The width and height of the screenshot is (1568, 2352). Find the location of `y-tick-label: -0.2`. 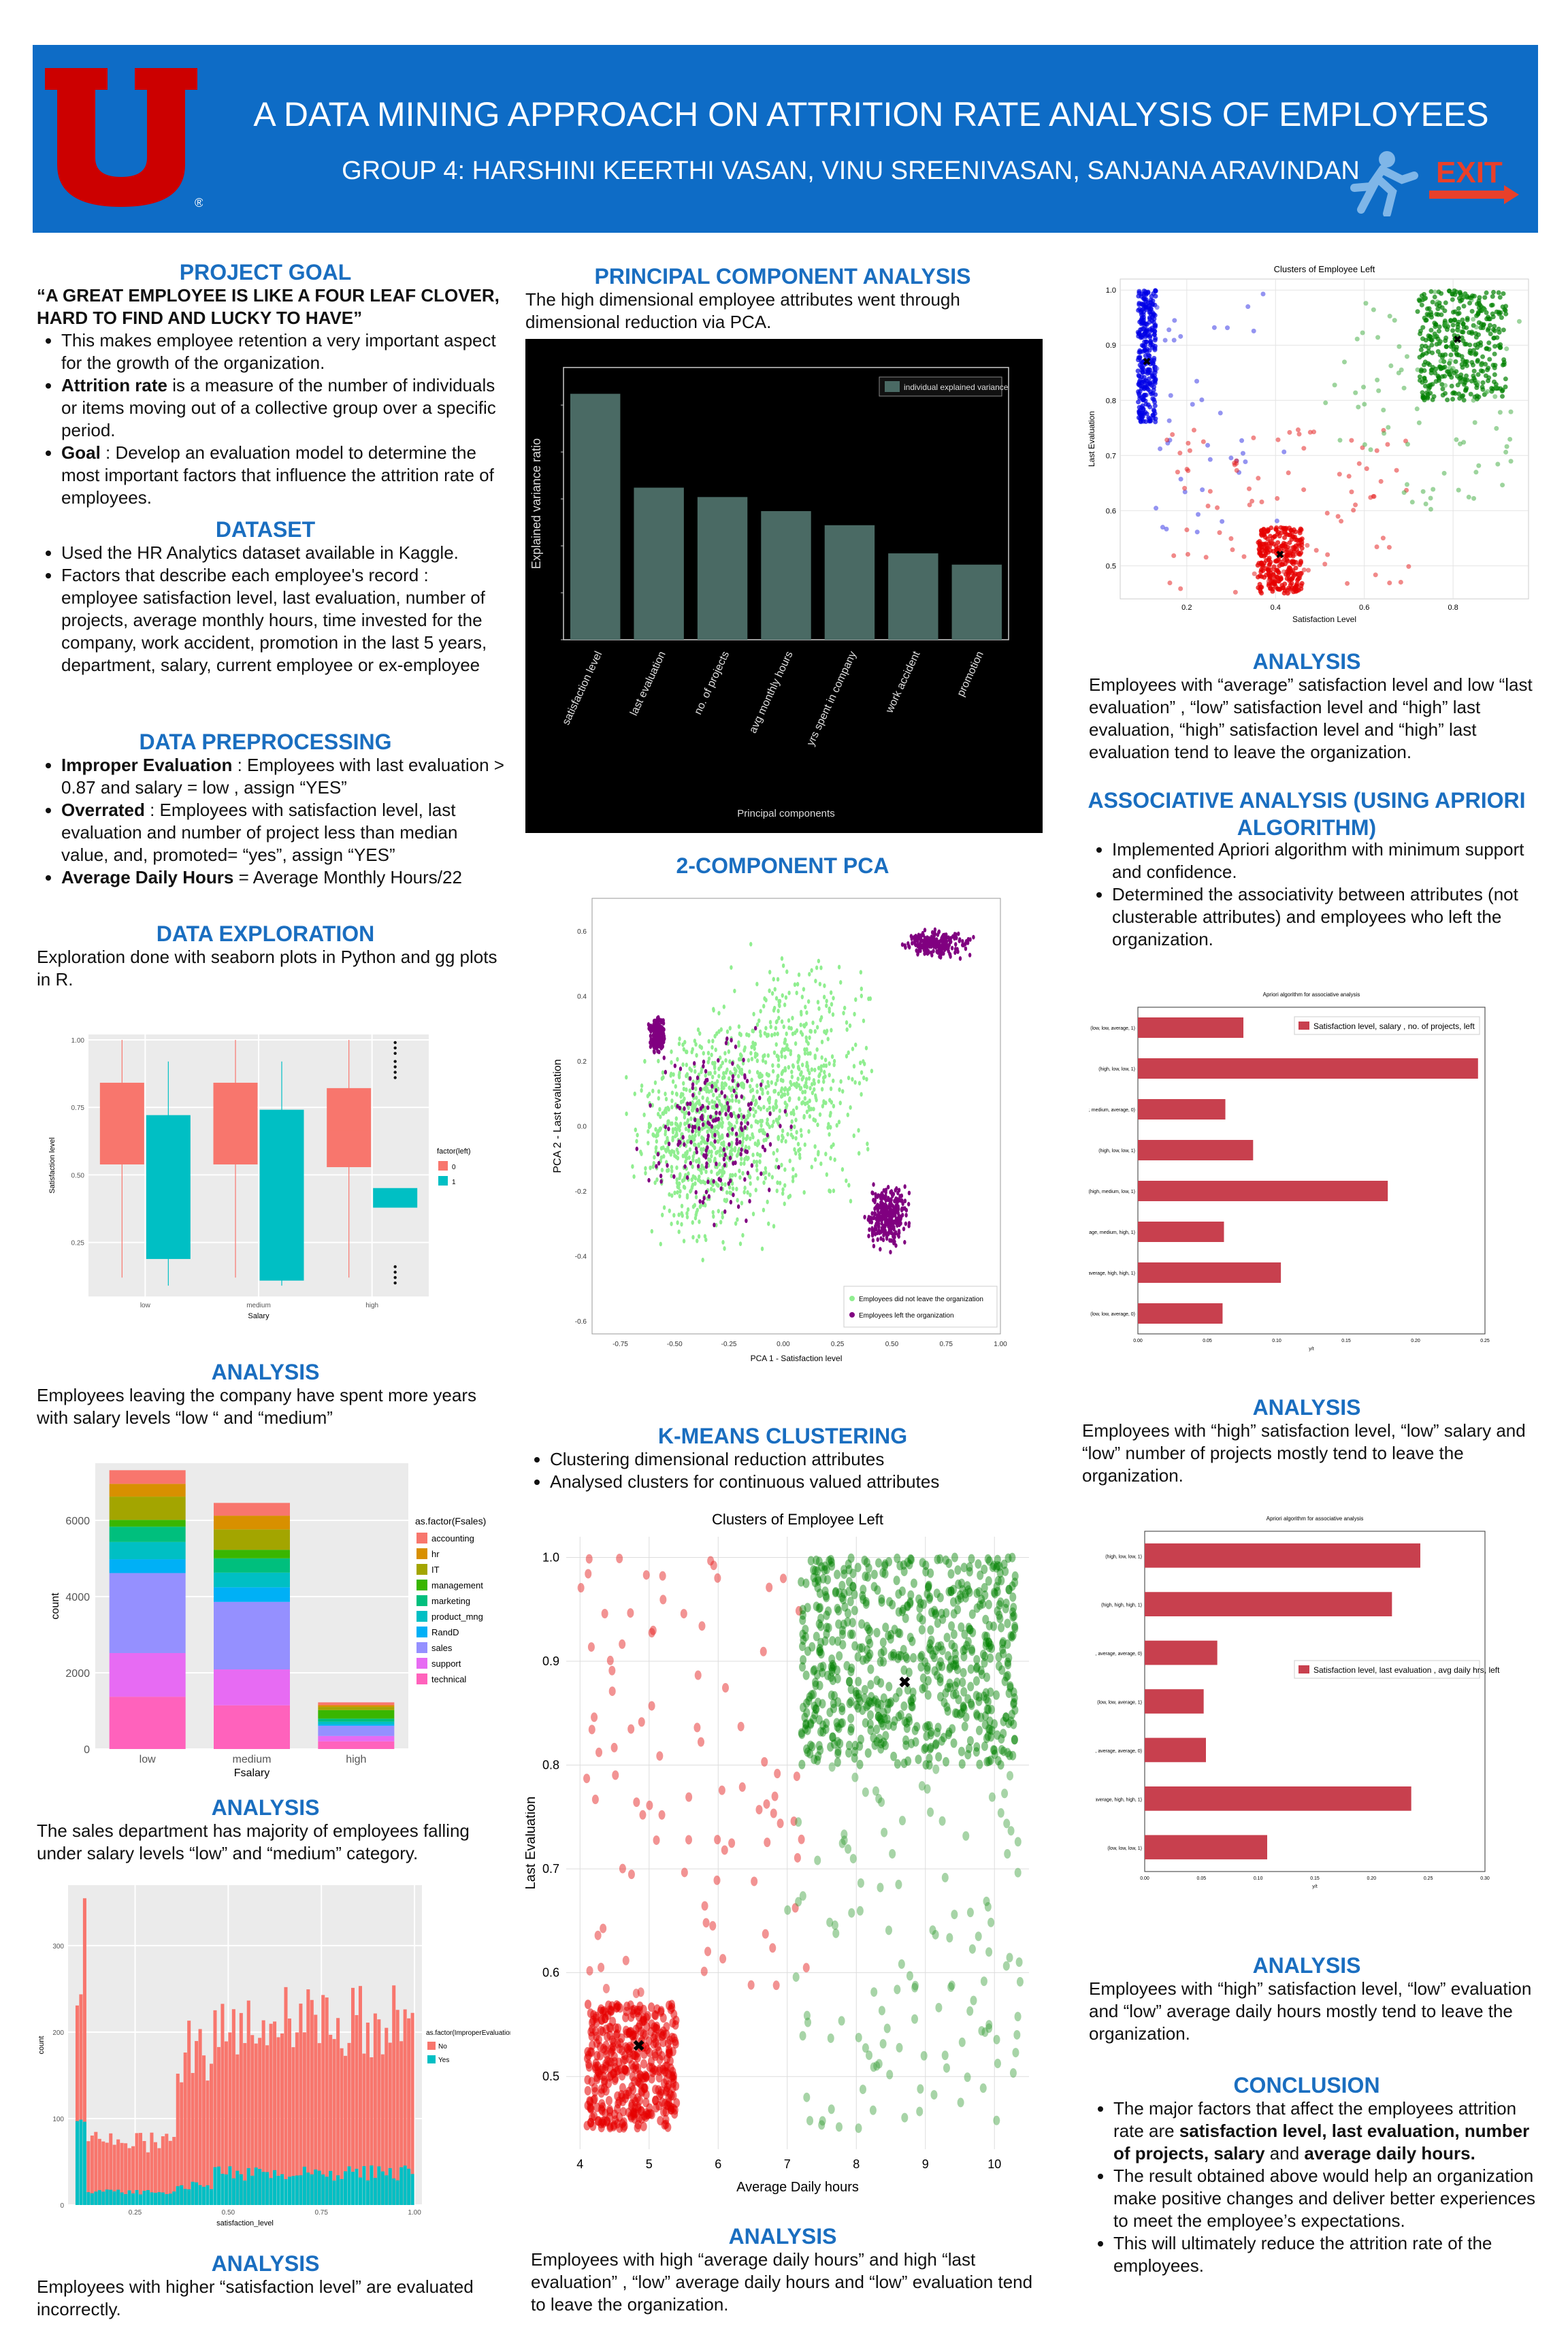

y-tick-label: -0.2 is located at coordinates (581, 1192).